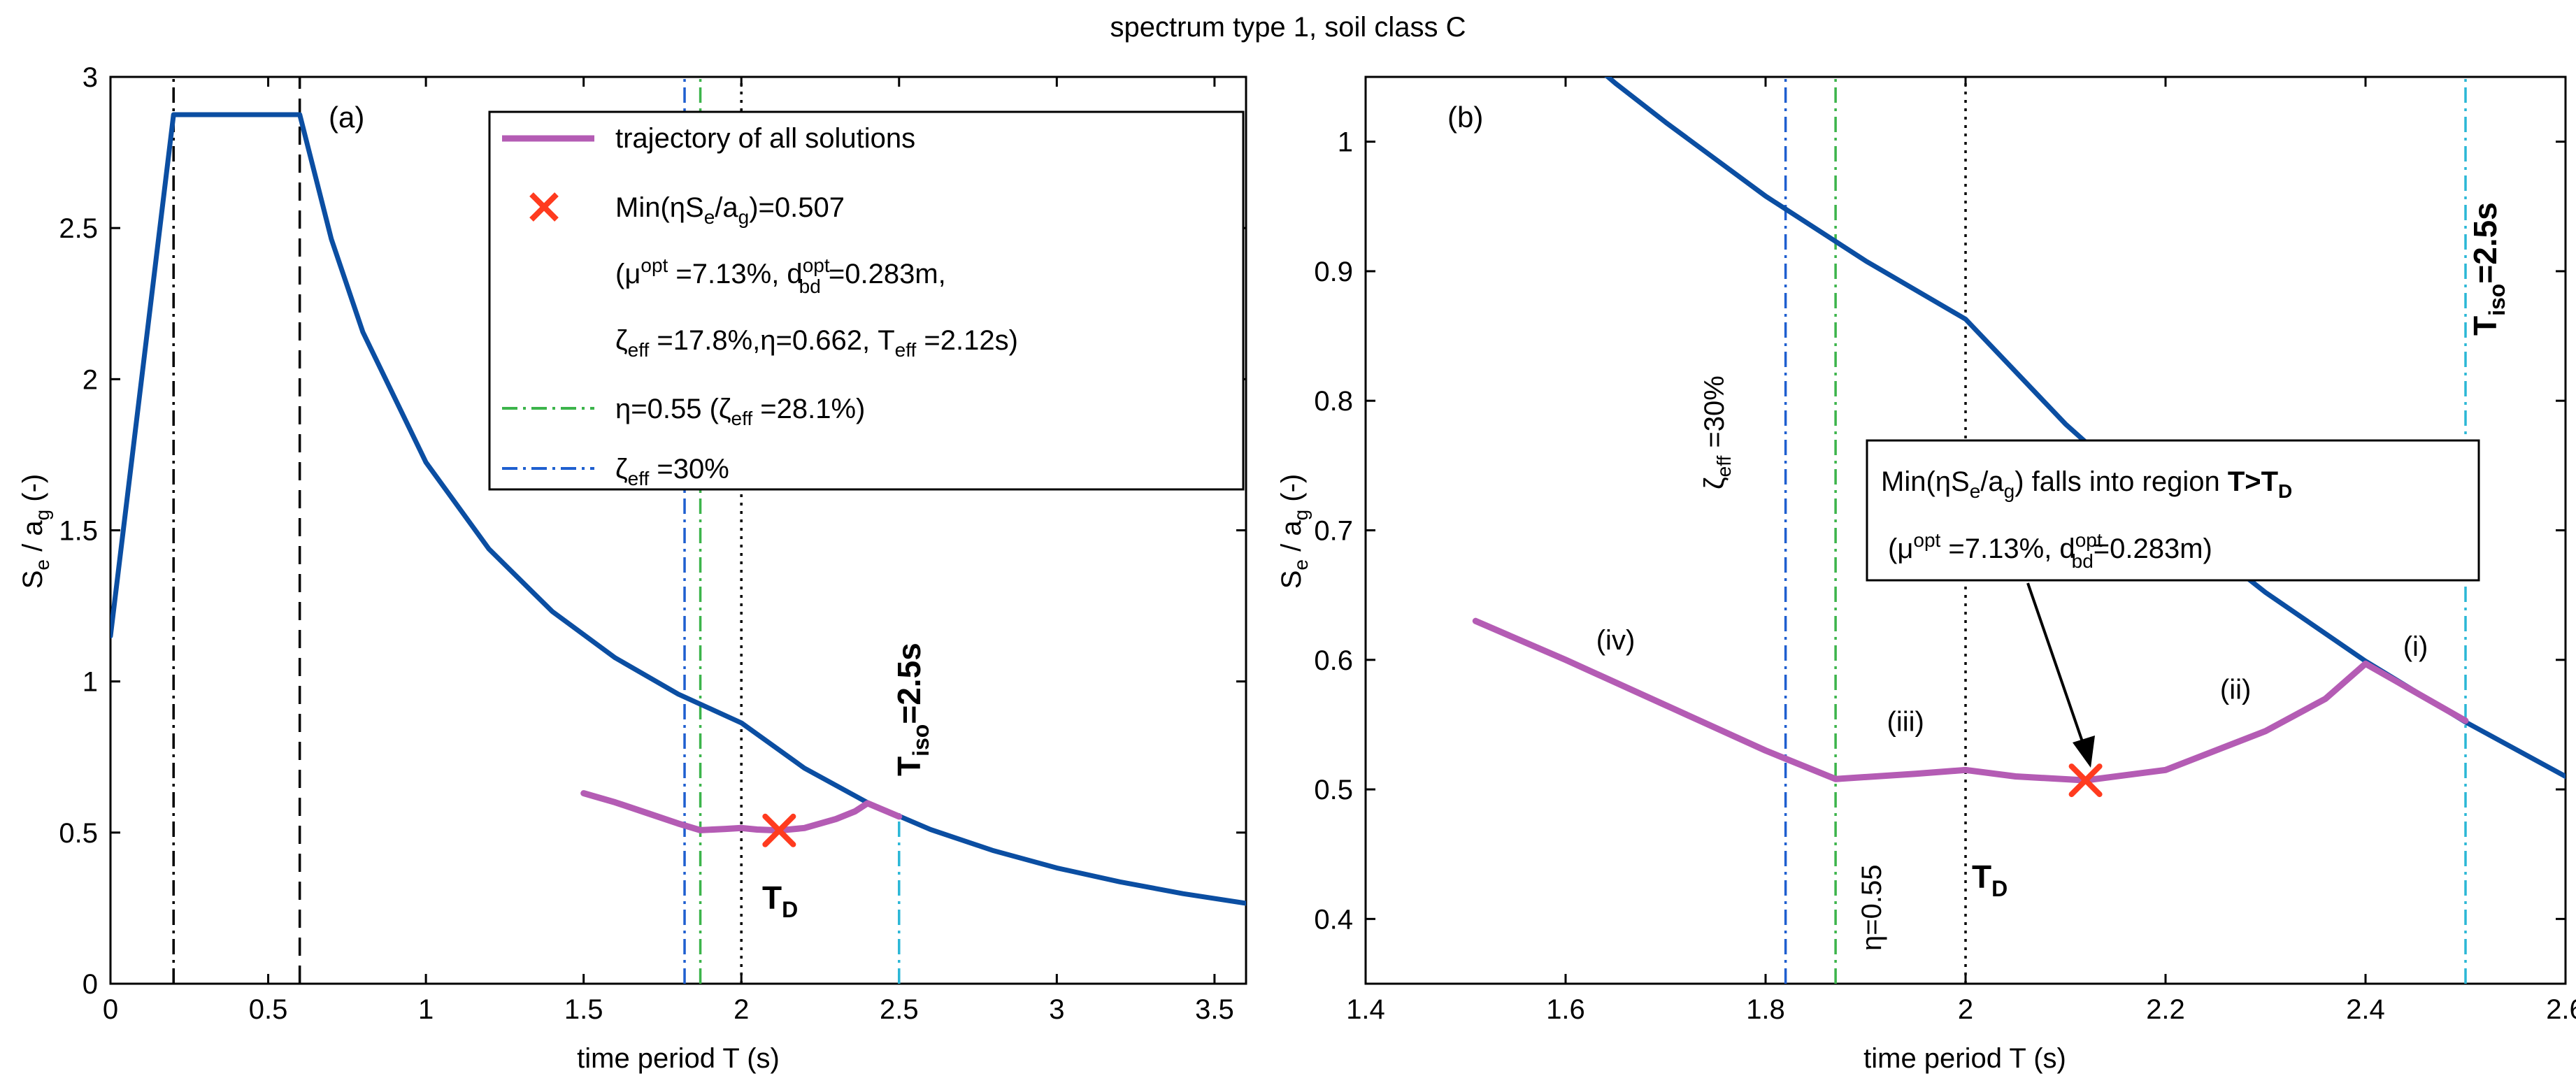 The height and width of the screenshot is (1076, 2576). What do you see at coordinates (1294, 531) in the screenshot?
I see `panel-b-ylabel: Se / ag (-)` at bounding box center [1294, 531].